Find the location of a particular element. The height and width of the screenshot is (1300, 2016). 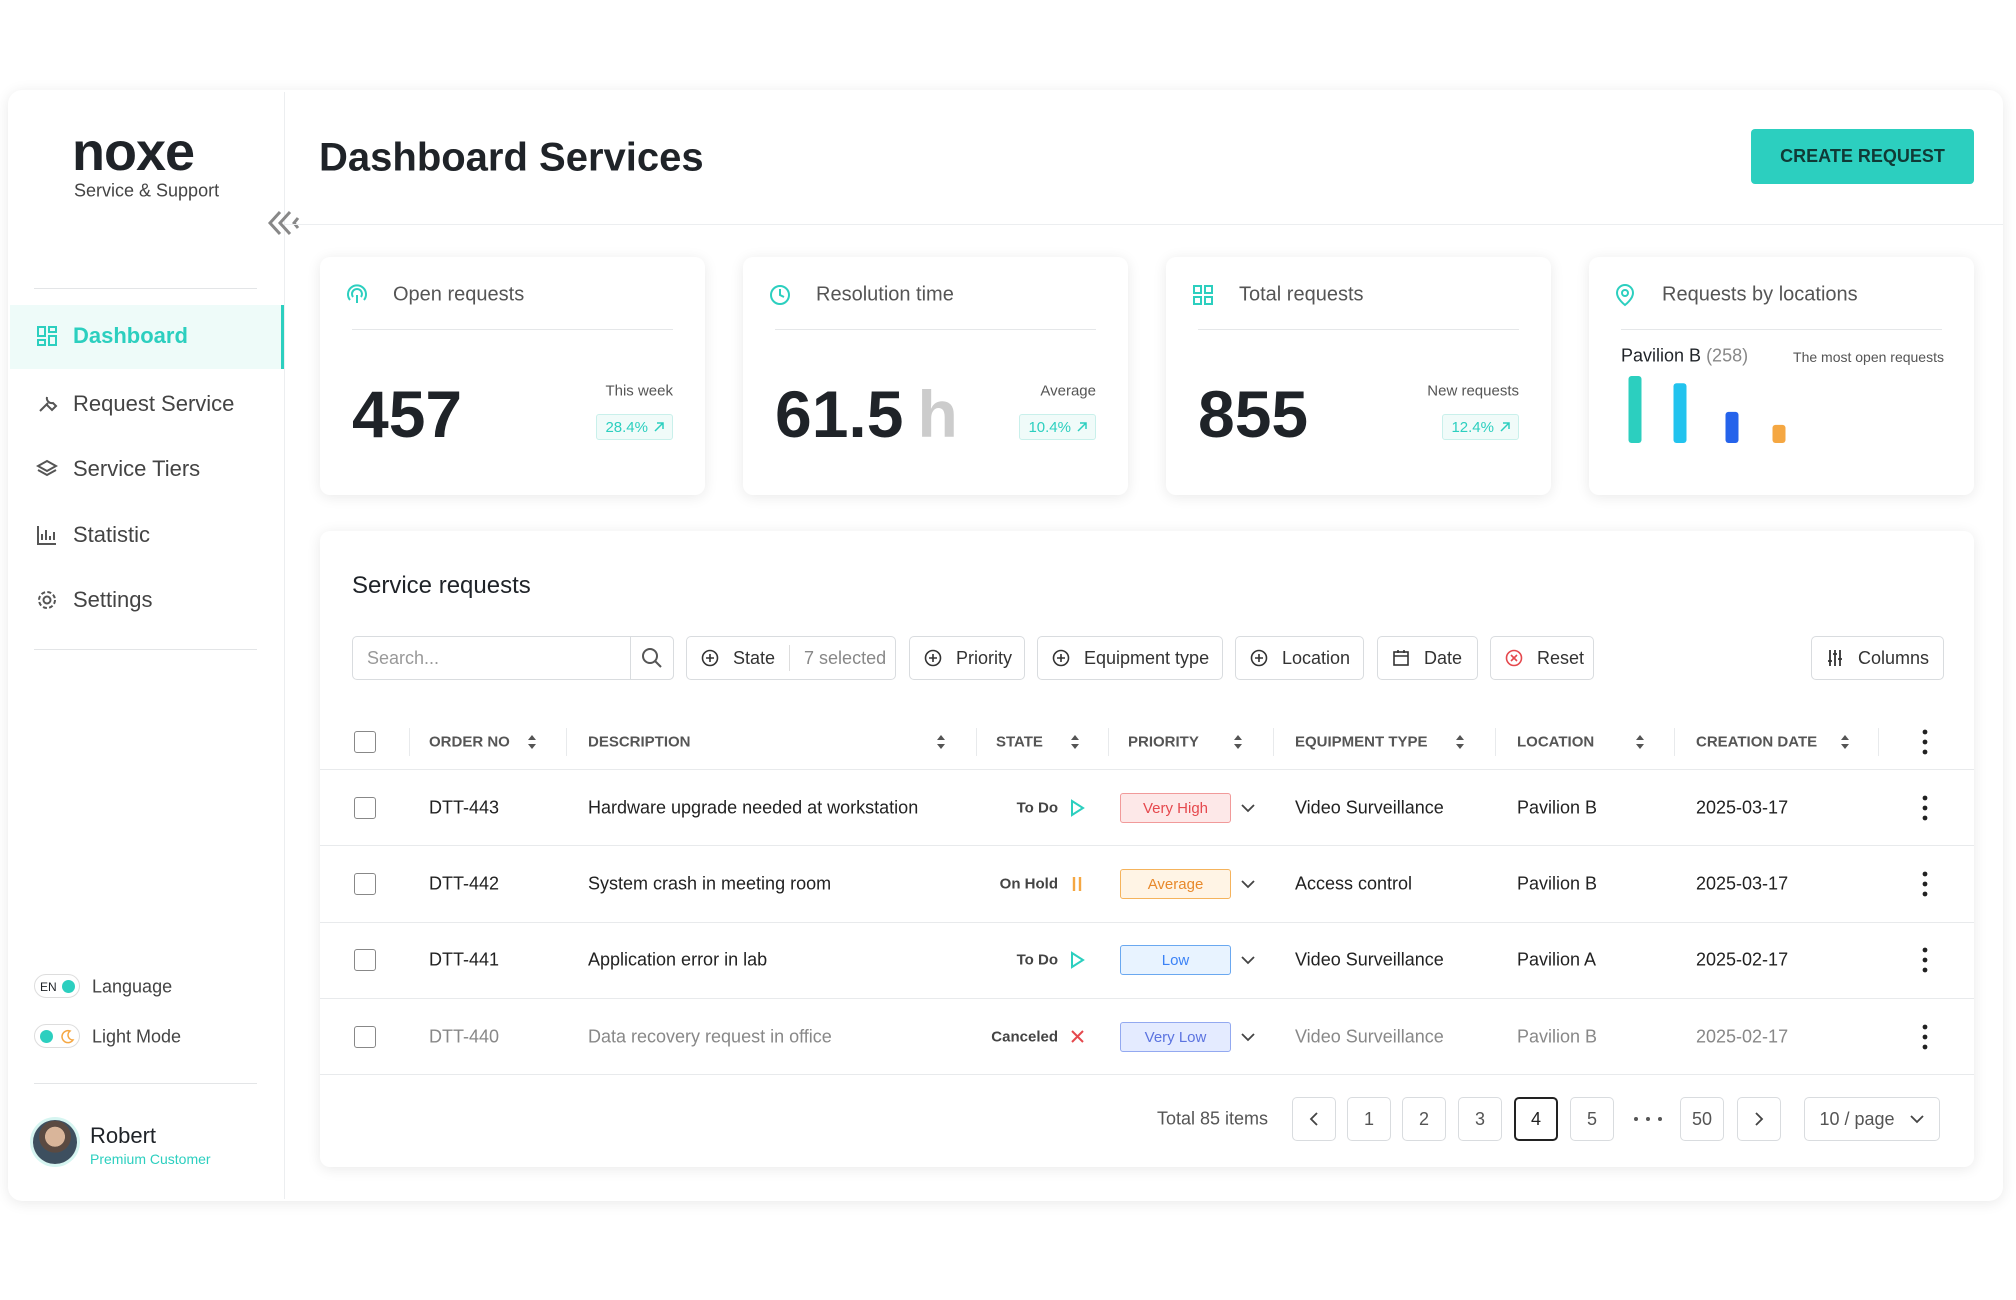

state-filter: State 7 selected is located at coordinates (791, 658).